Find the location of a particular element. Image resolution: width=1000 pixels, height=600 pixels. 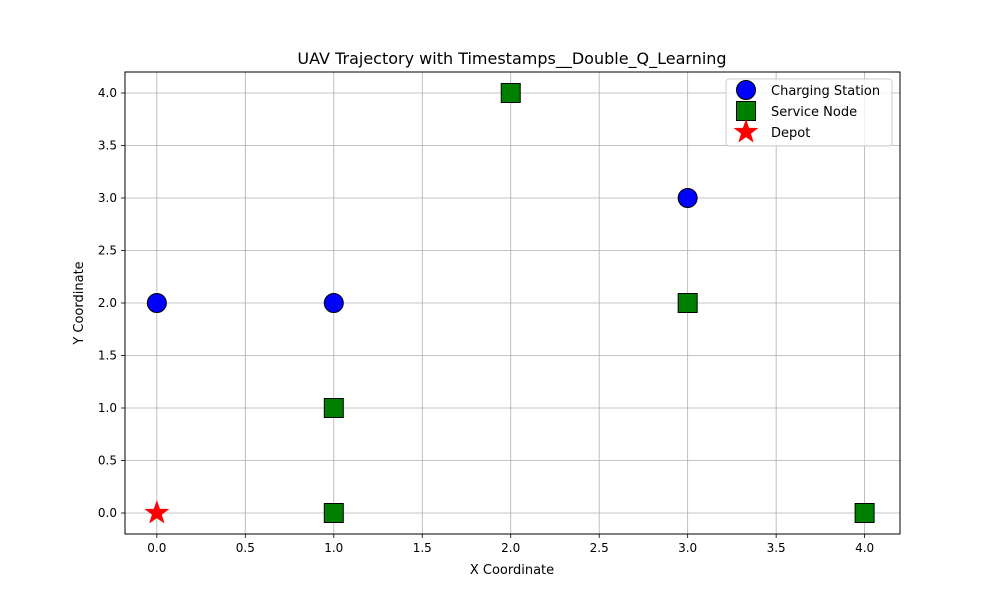

x-tick-label: 4.0 is located at coordinates (864, 548).